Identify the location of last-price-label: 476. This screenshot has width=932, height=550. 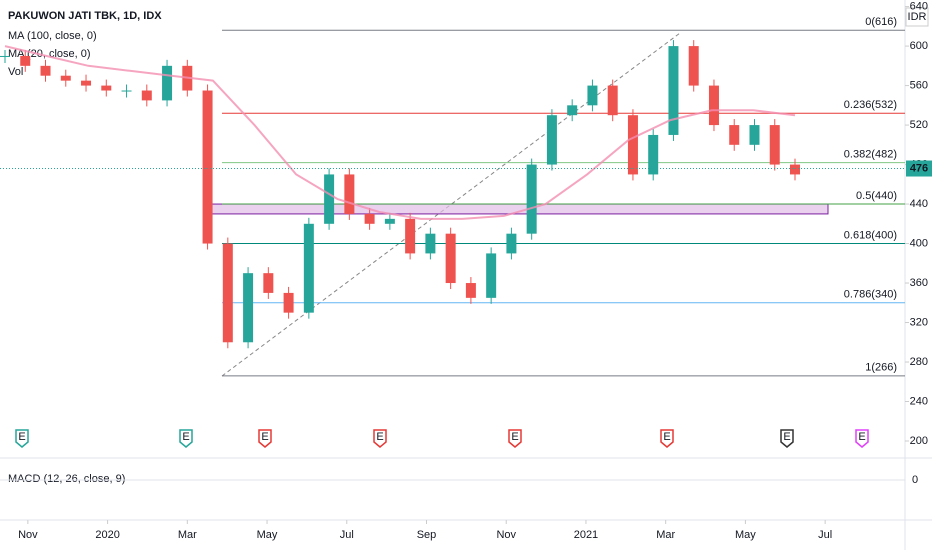
(919, 168).